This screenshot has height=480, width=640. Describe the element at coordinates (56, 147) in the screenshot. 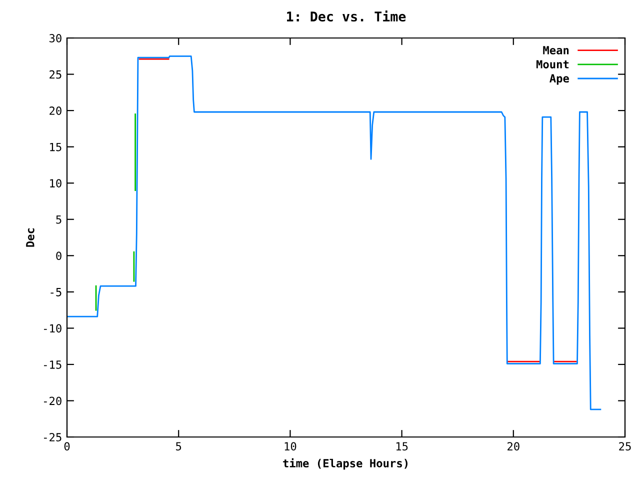

I see `y-tick-label: 15` at that location.